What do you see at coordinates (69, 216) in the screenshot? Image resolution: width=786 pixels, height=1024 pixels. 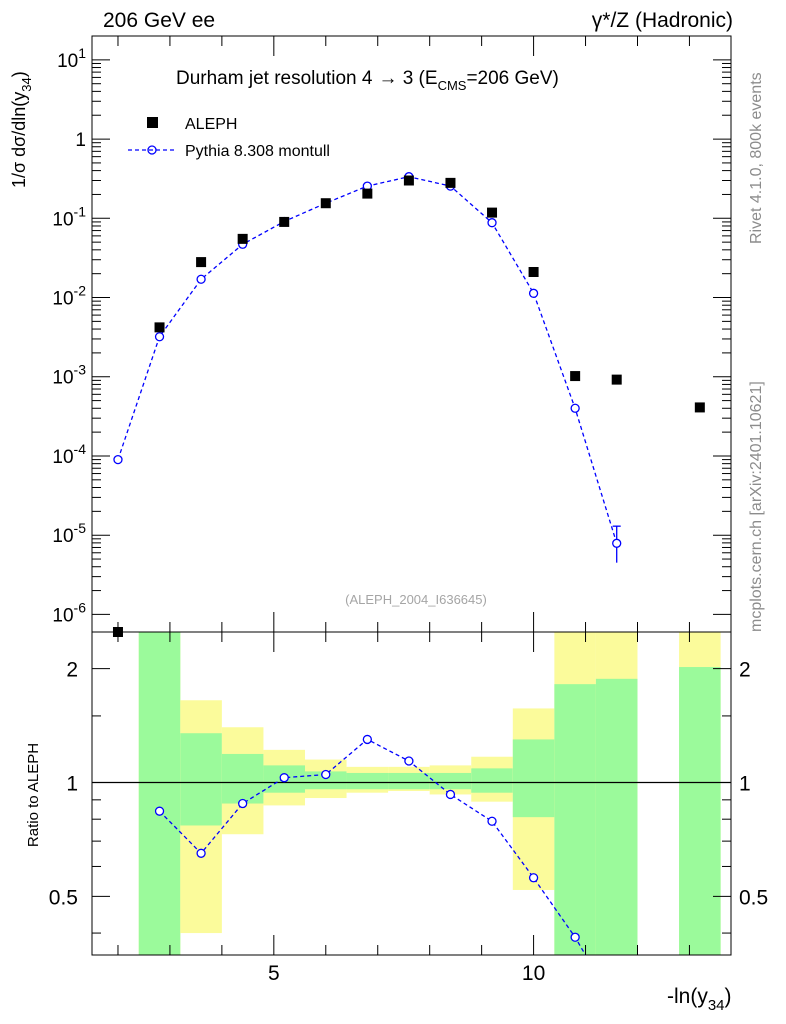 I see `main-y-tick-label: 10⁻¹` at bounding box center [69, 216].